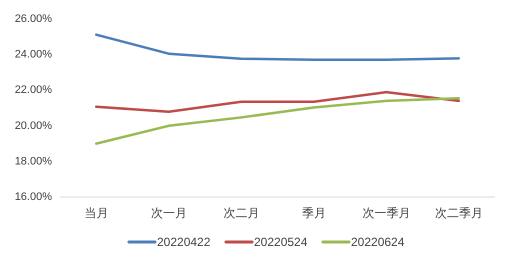 Image resolution: width=529 pixels, height=265 pixels. What do you see at coordinates (33, 197) in the screenshot?
I see `ytick: 16.00%` at bounding box center [33, 197].